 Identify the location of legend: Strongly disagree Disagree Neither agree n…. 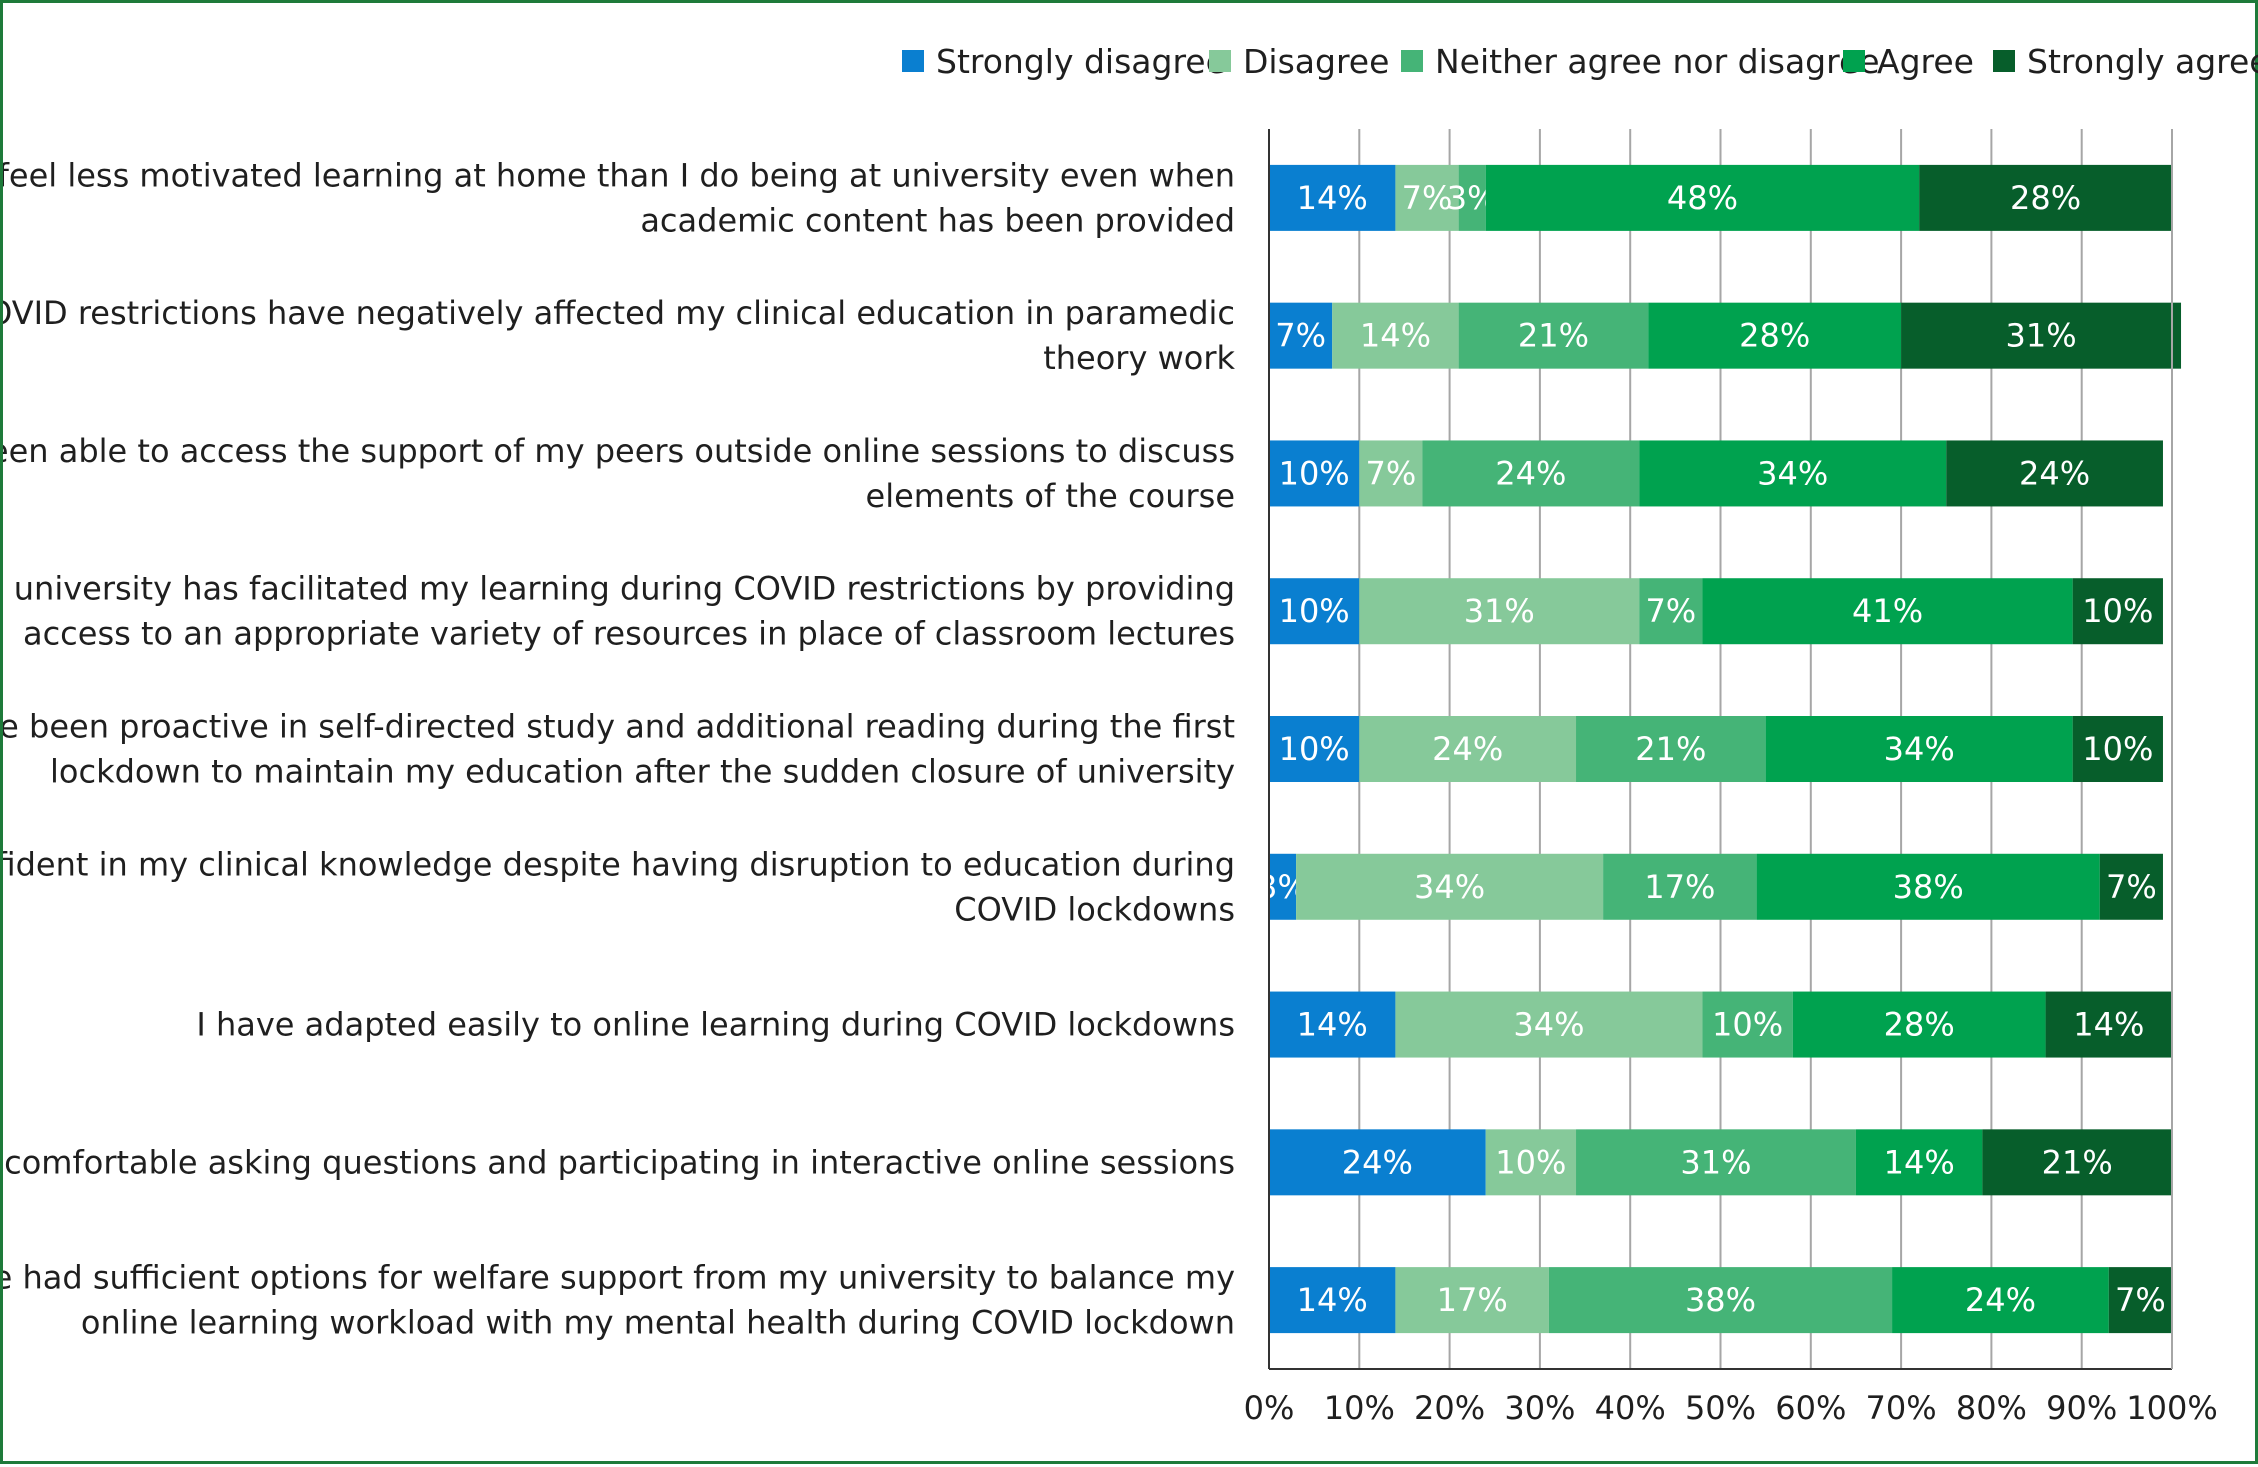
(1580, 61).